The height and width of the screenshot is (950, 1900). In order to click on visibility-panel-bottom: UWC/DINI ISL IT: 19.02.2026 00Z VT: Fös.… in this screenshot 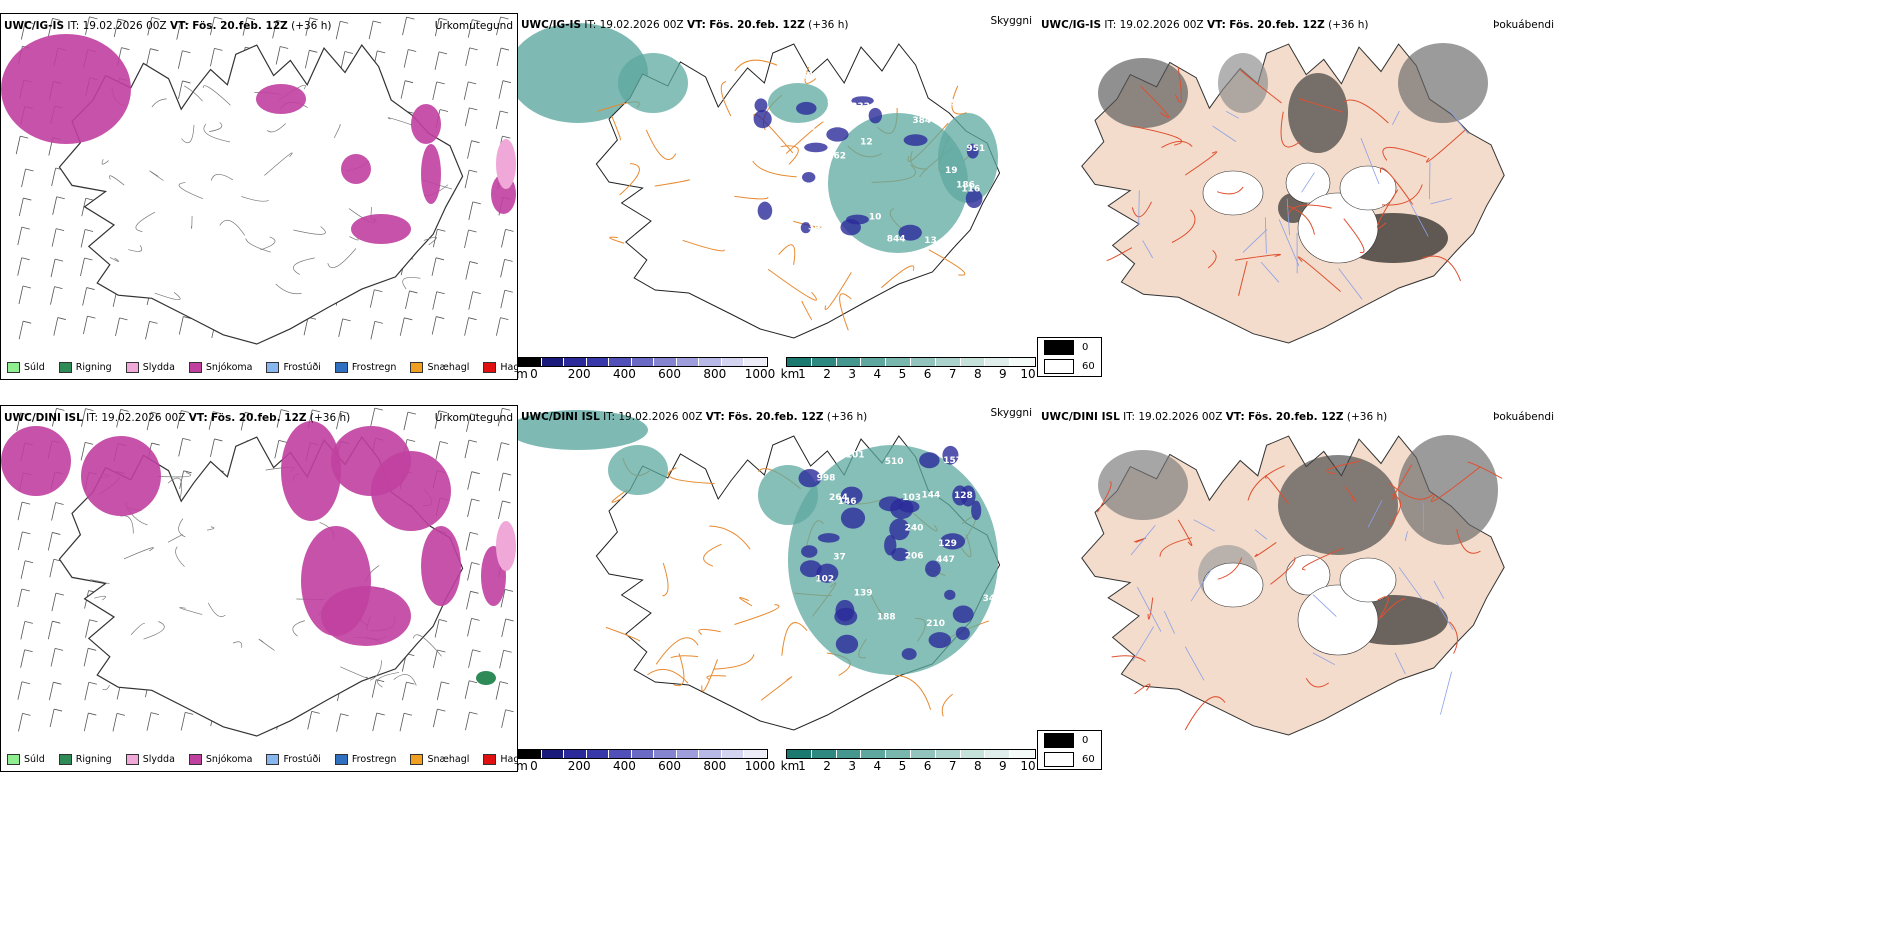, I will do `click(778, 588)`.